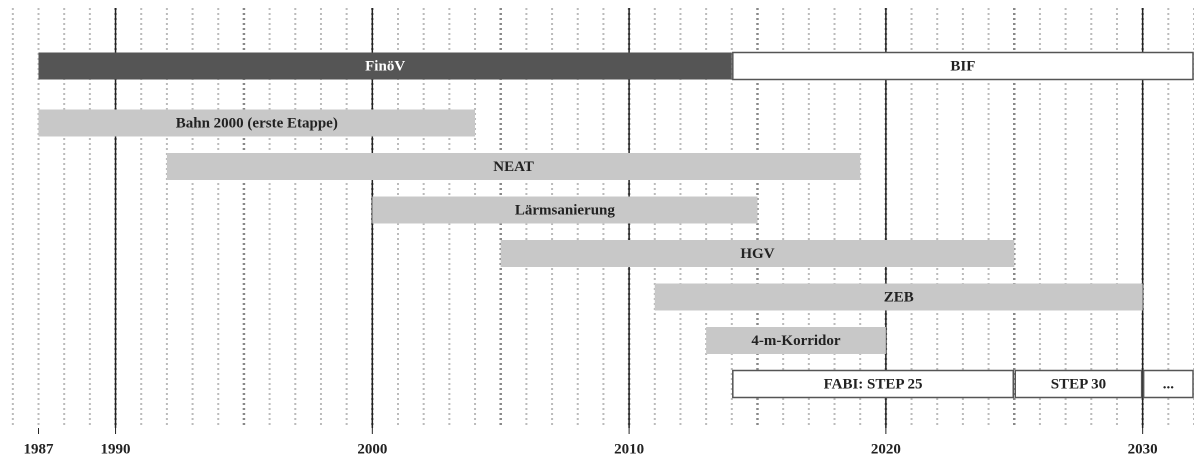 The image size is (1194, 465). What do you see at coordinates (1143, 449) in the screenshot?
I see `x-tick-label: 2030` at bounding box center [1143, 449].